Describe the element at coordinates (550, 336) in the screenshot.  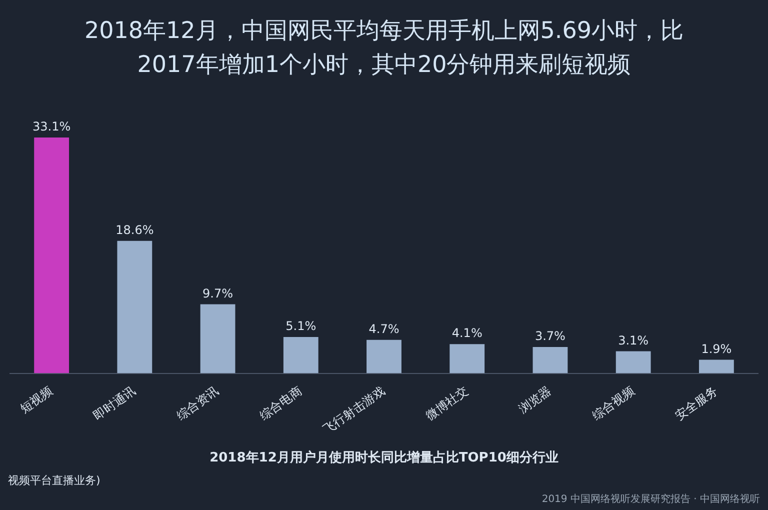
I see `data-label: 3.7%` at that location.